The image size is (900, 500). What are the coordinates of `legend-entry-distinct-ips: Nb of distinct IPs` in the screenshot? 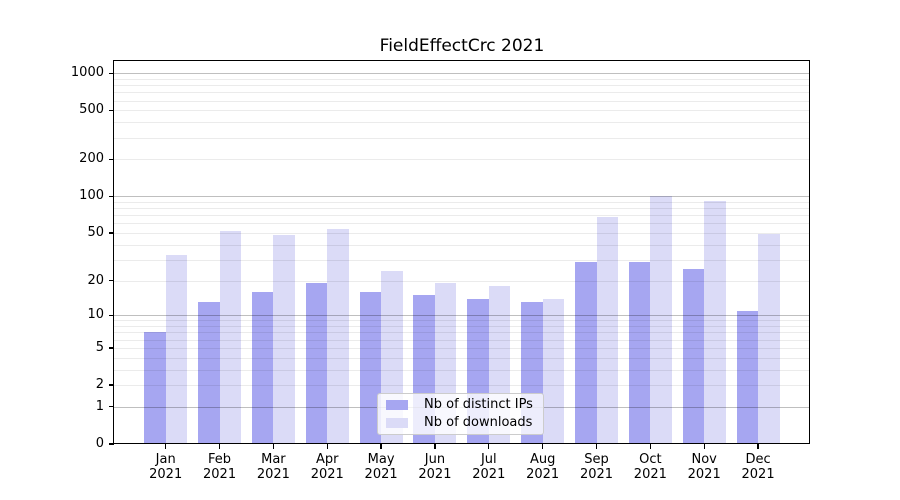 It's located at (460, 405).